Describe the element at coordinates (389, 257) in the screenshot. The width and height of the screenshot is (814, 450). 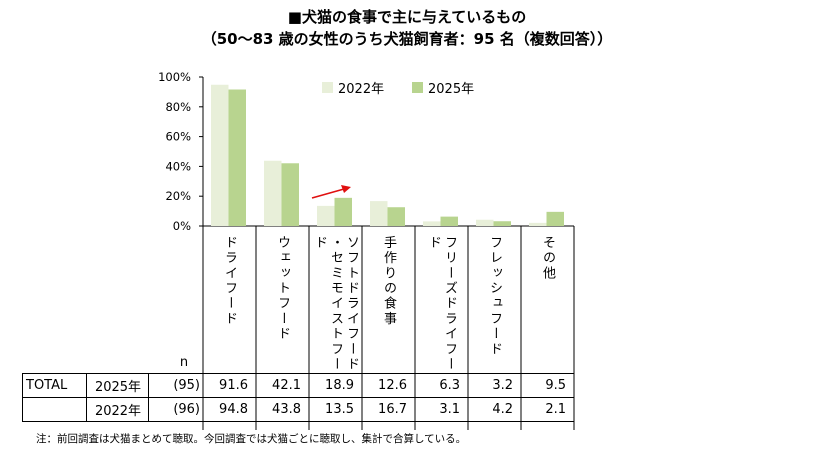
I see `x-category-char: 作` at that location.